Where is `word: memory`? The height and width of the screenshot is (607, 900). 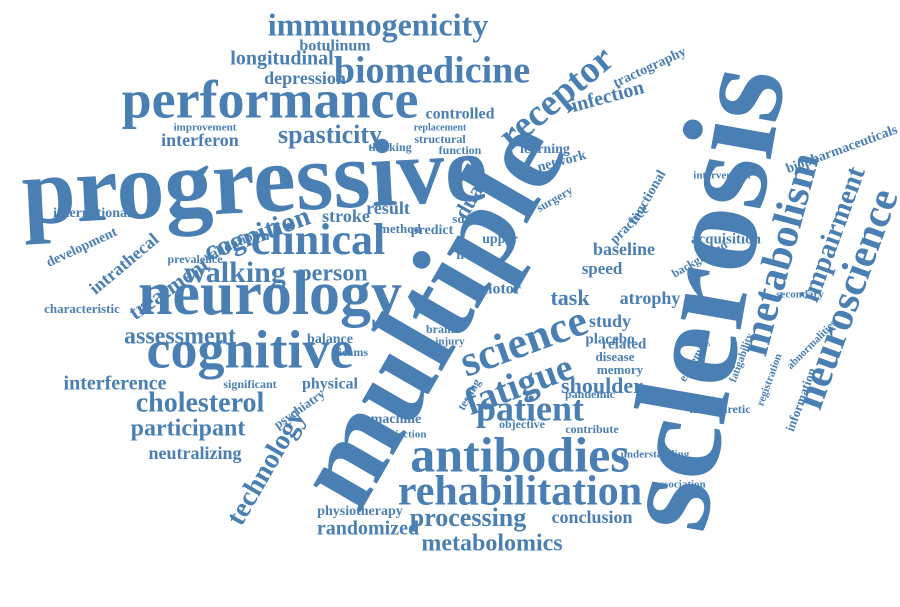 word: memory is located at coordinates (620, 369).